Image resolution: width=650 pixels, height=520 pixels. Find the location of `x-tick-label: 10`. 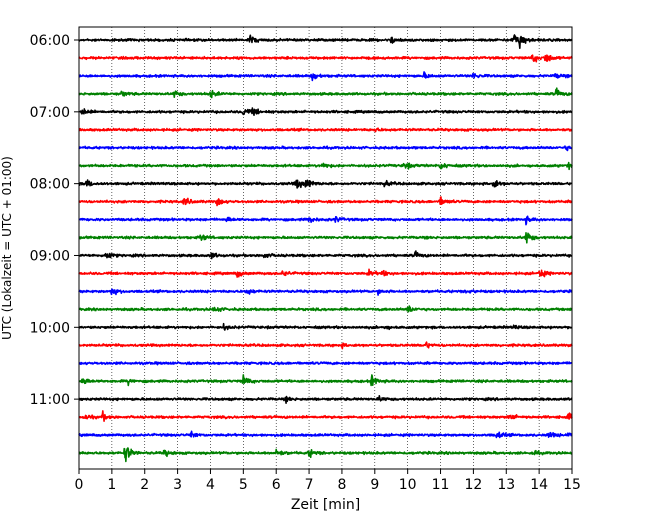

x-tick-label: 10 is located at coordinates (408, 485).